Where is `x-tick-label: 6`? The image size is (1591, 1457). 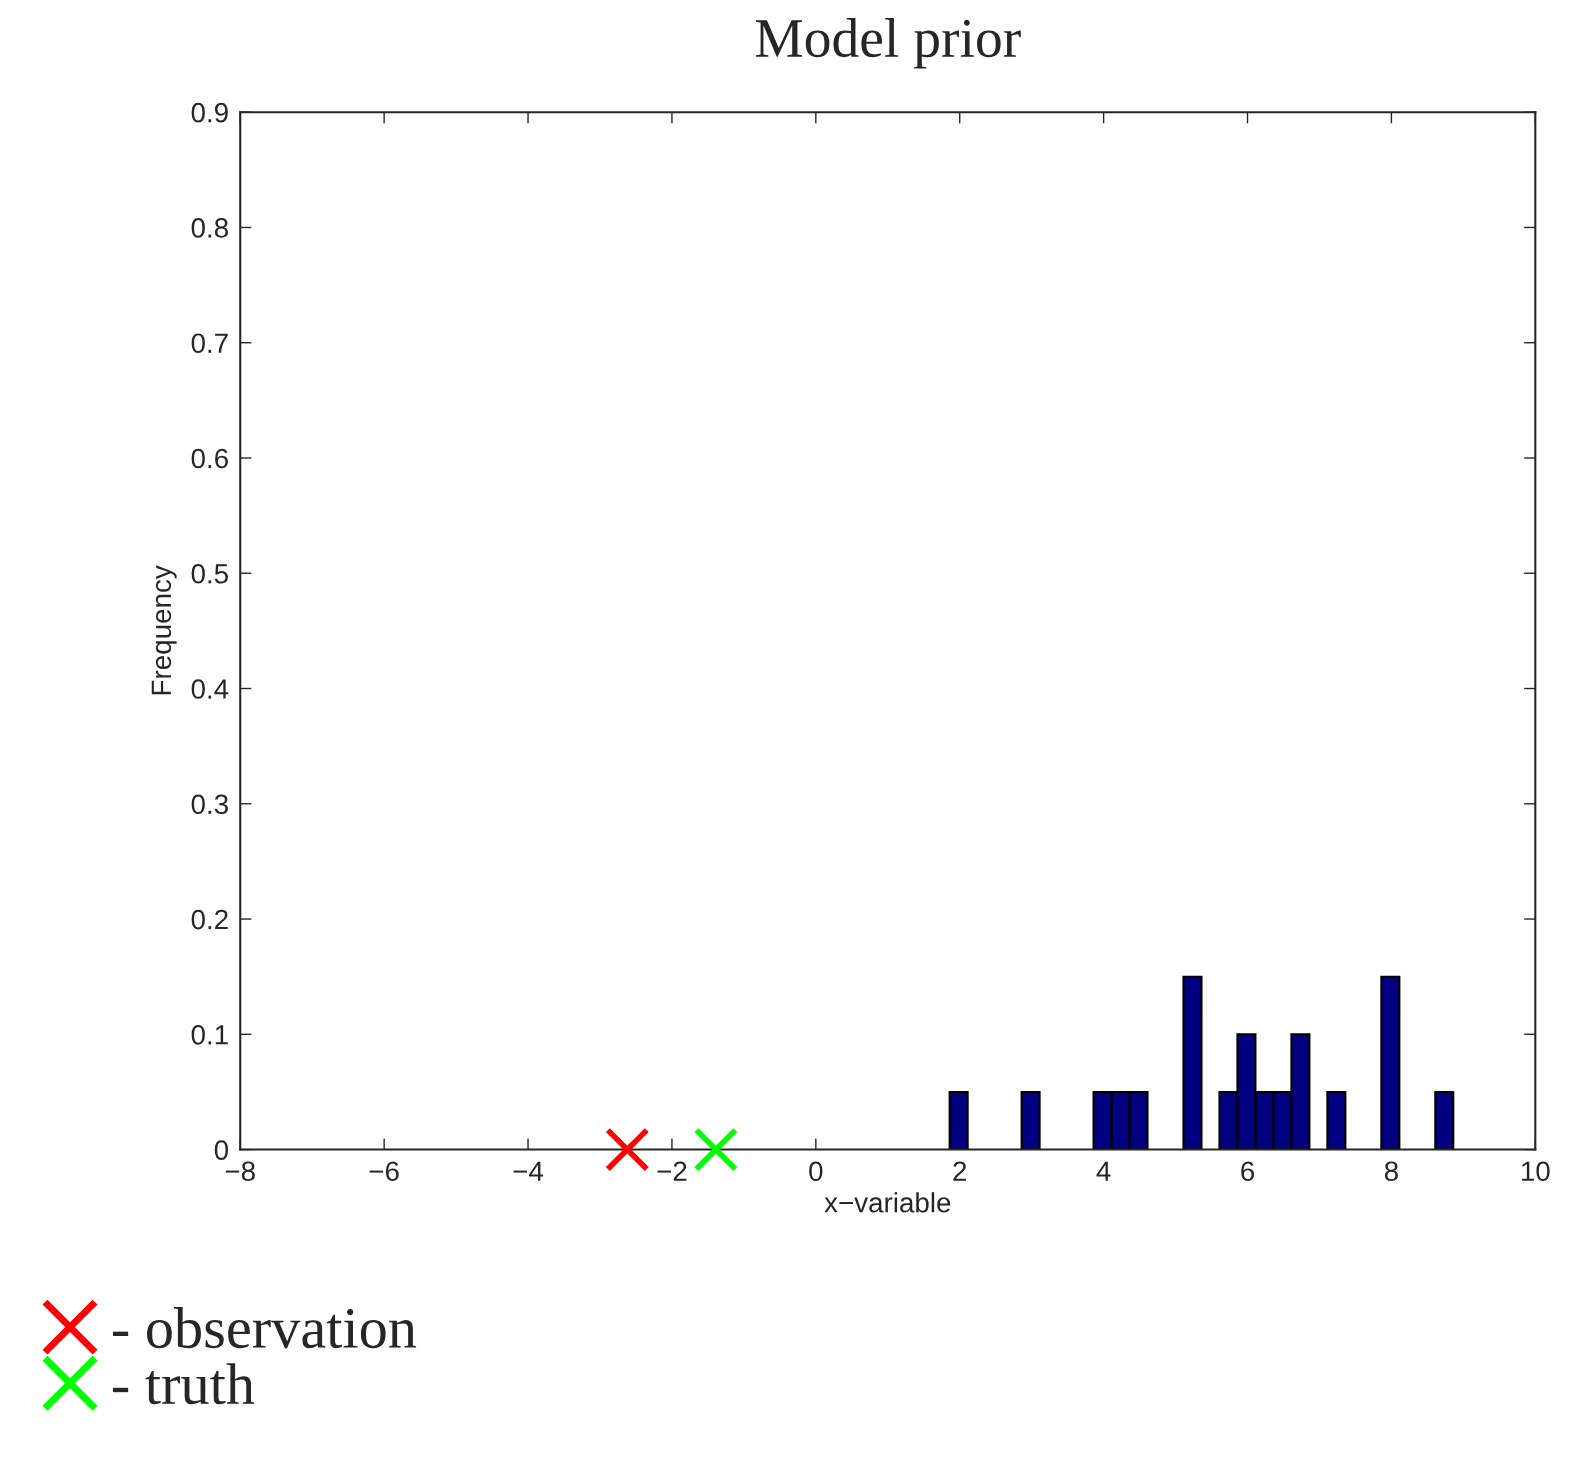 x-tick-label: 6 is located at coordinates (1248, 1171).